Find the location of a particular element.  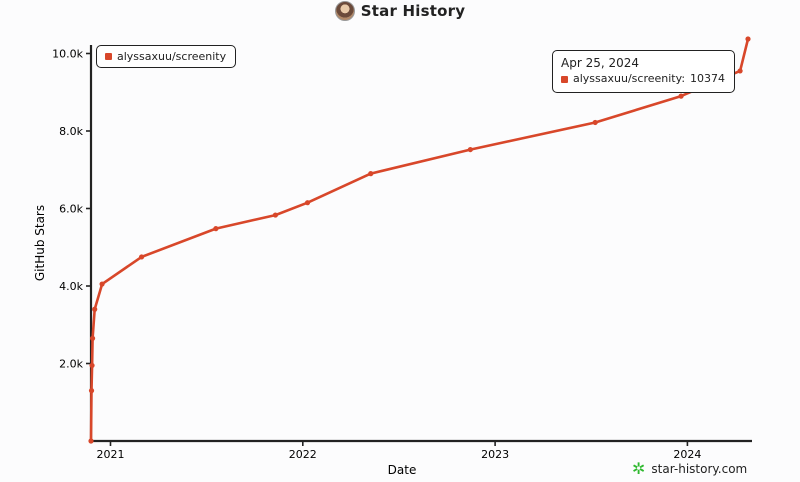

y-tick-label: 8.0k is located at coordinates (71, 131).